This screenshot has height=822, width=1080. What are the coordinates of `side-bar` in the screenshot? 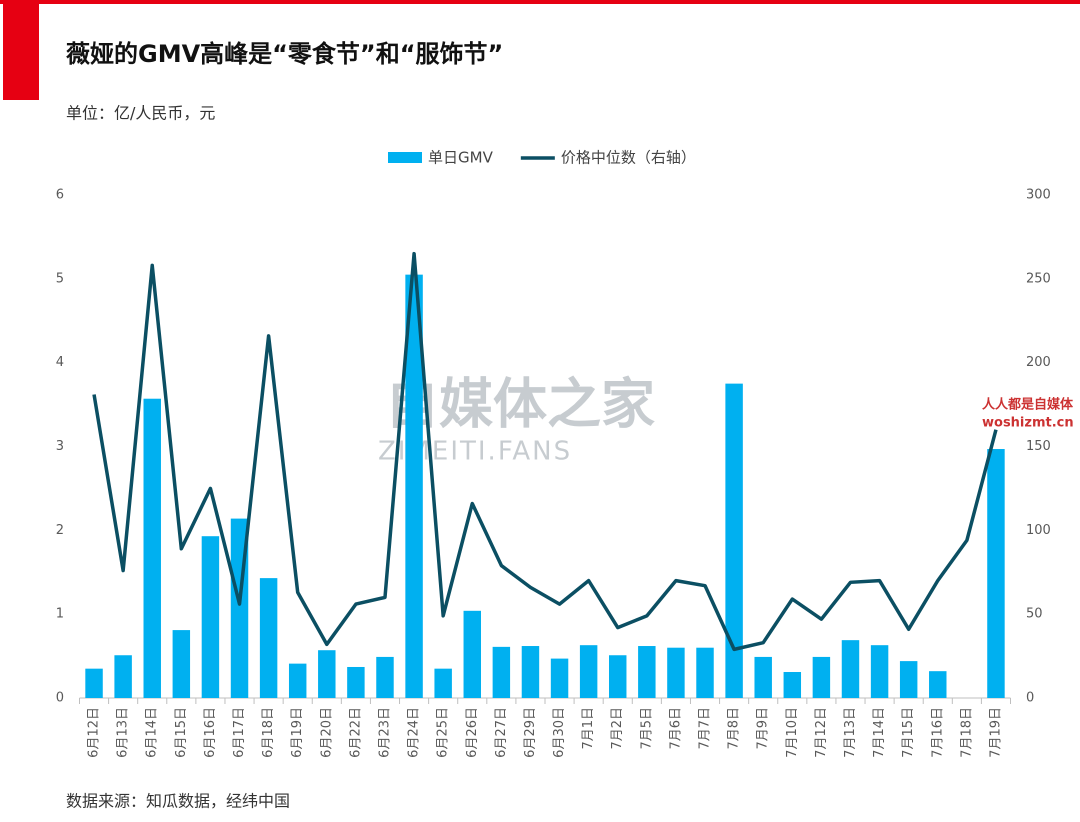 It's located at (21, 52).